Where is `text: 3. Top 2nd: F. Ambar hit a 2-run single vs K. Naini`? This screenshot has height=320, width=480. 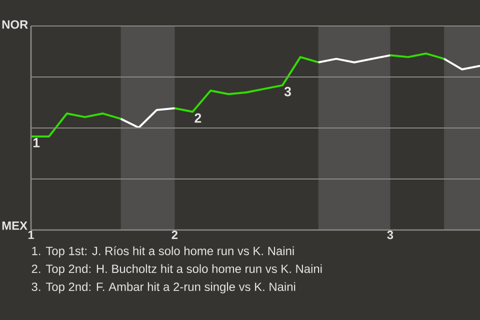
text: 3. Top 2nd: F. Ambar hit a 2-run single vs K. Naini is located at coordinates (164, 288).